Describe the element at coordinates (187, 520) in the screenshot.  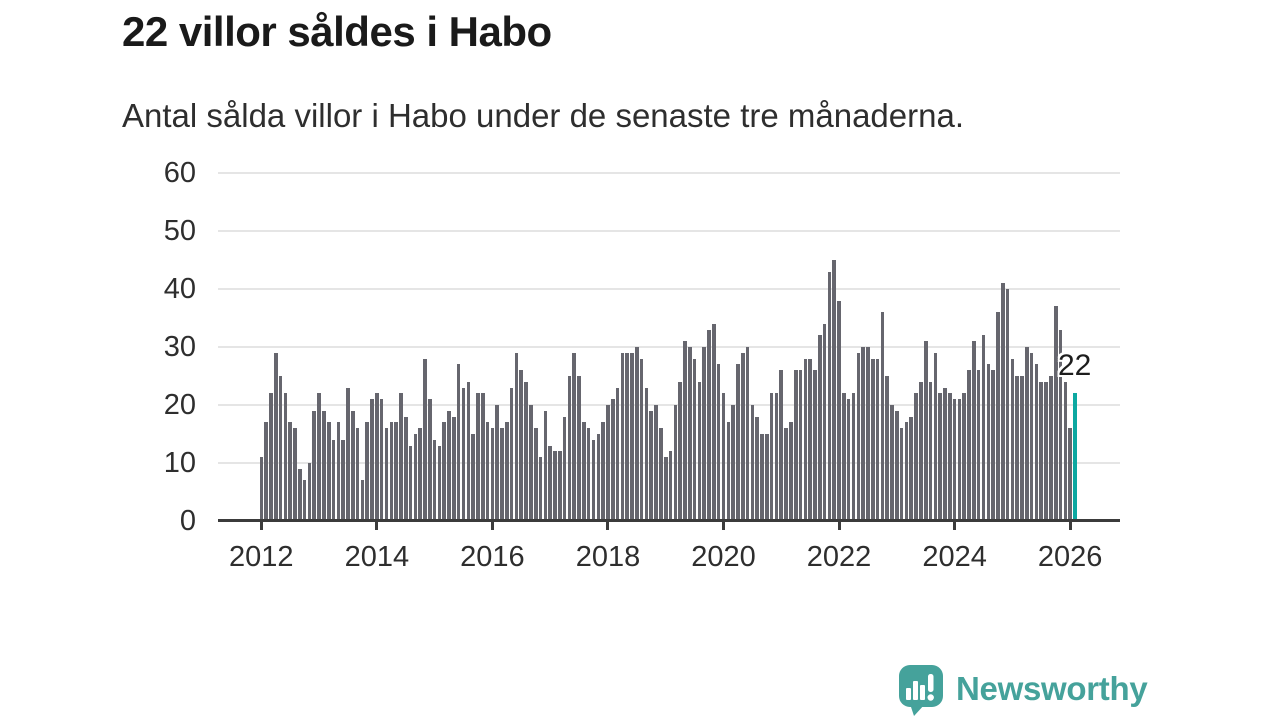
I see `y-axis-label: 0` at that location.